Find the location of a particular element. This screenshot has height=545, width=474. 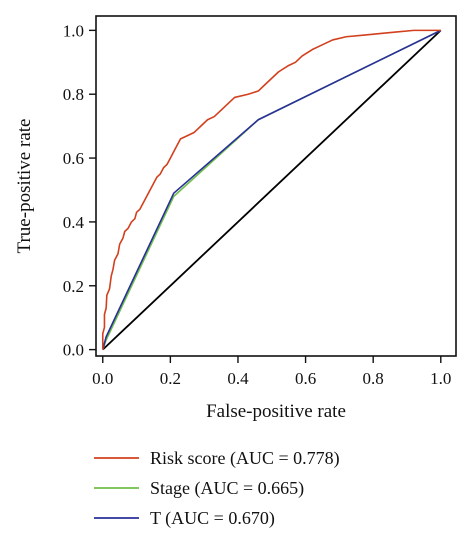

y-tick-label: 0.8 is located at coordinates (73, 94).